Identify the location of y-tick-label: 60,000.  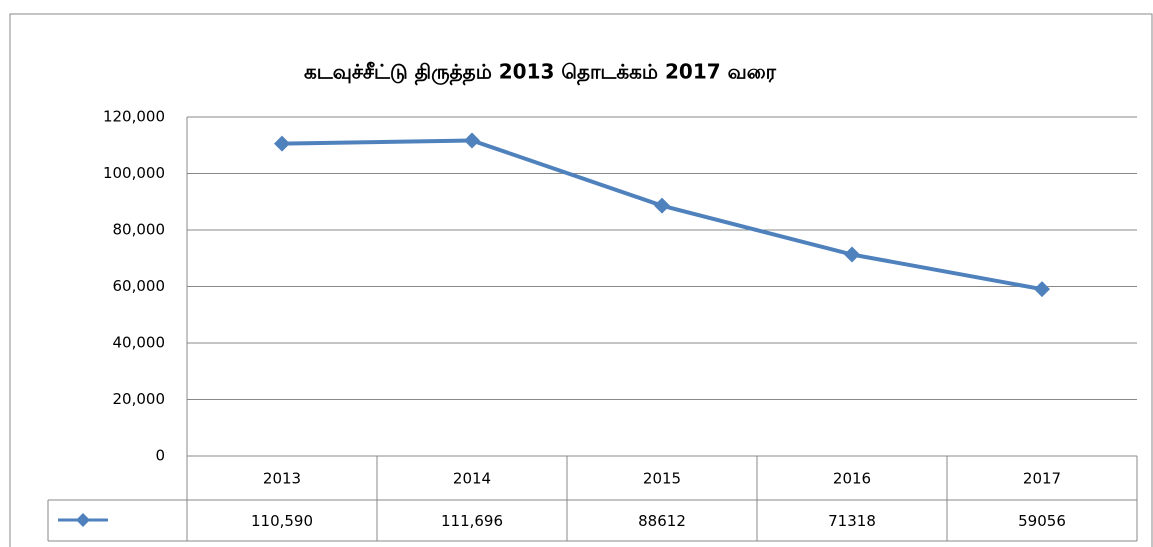
(139, 286).